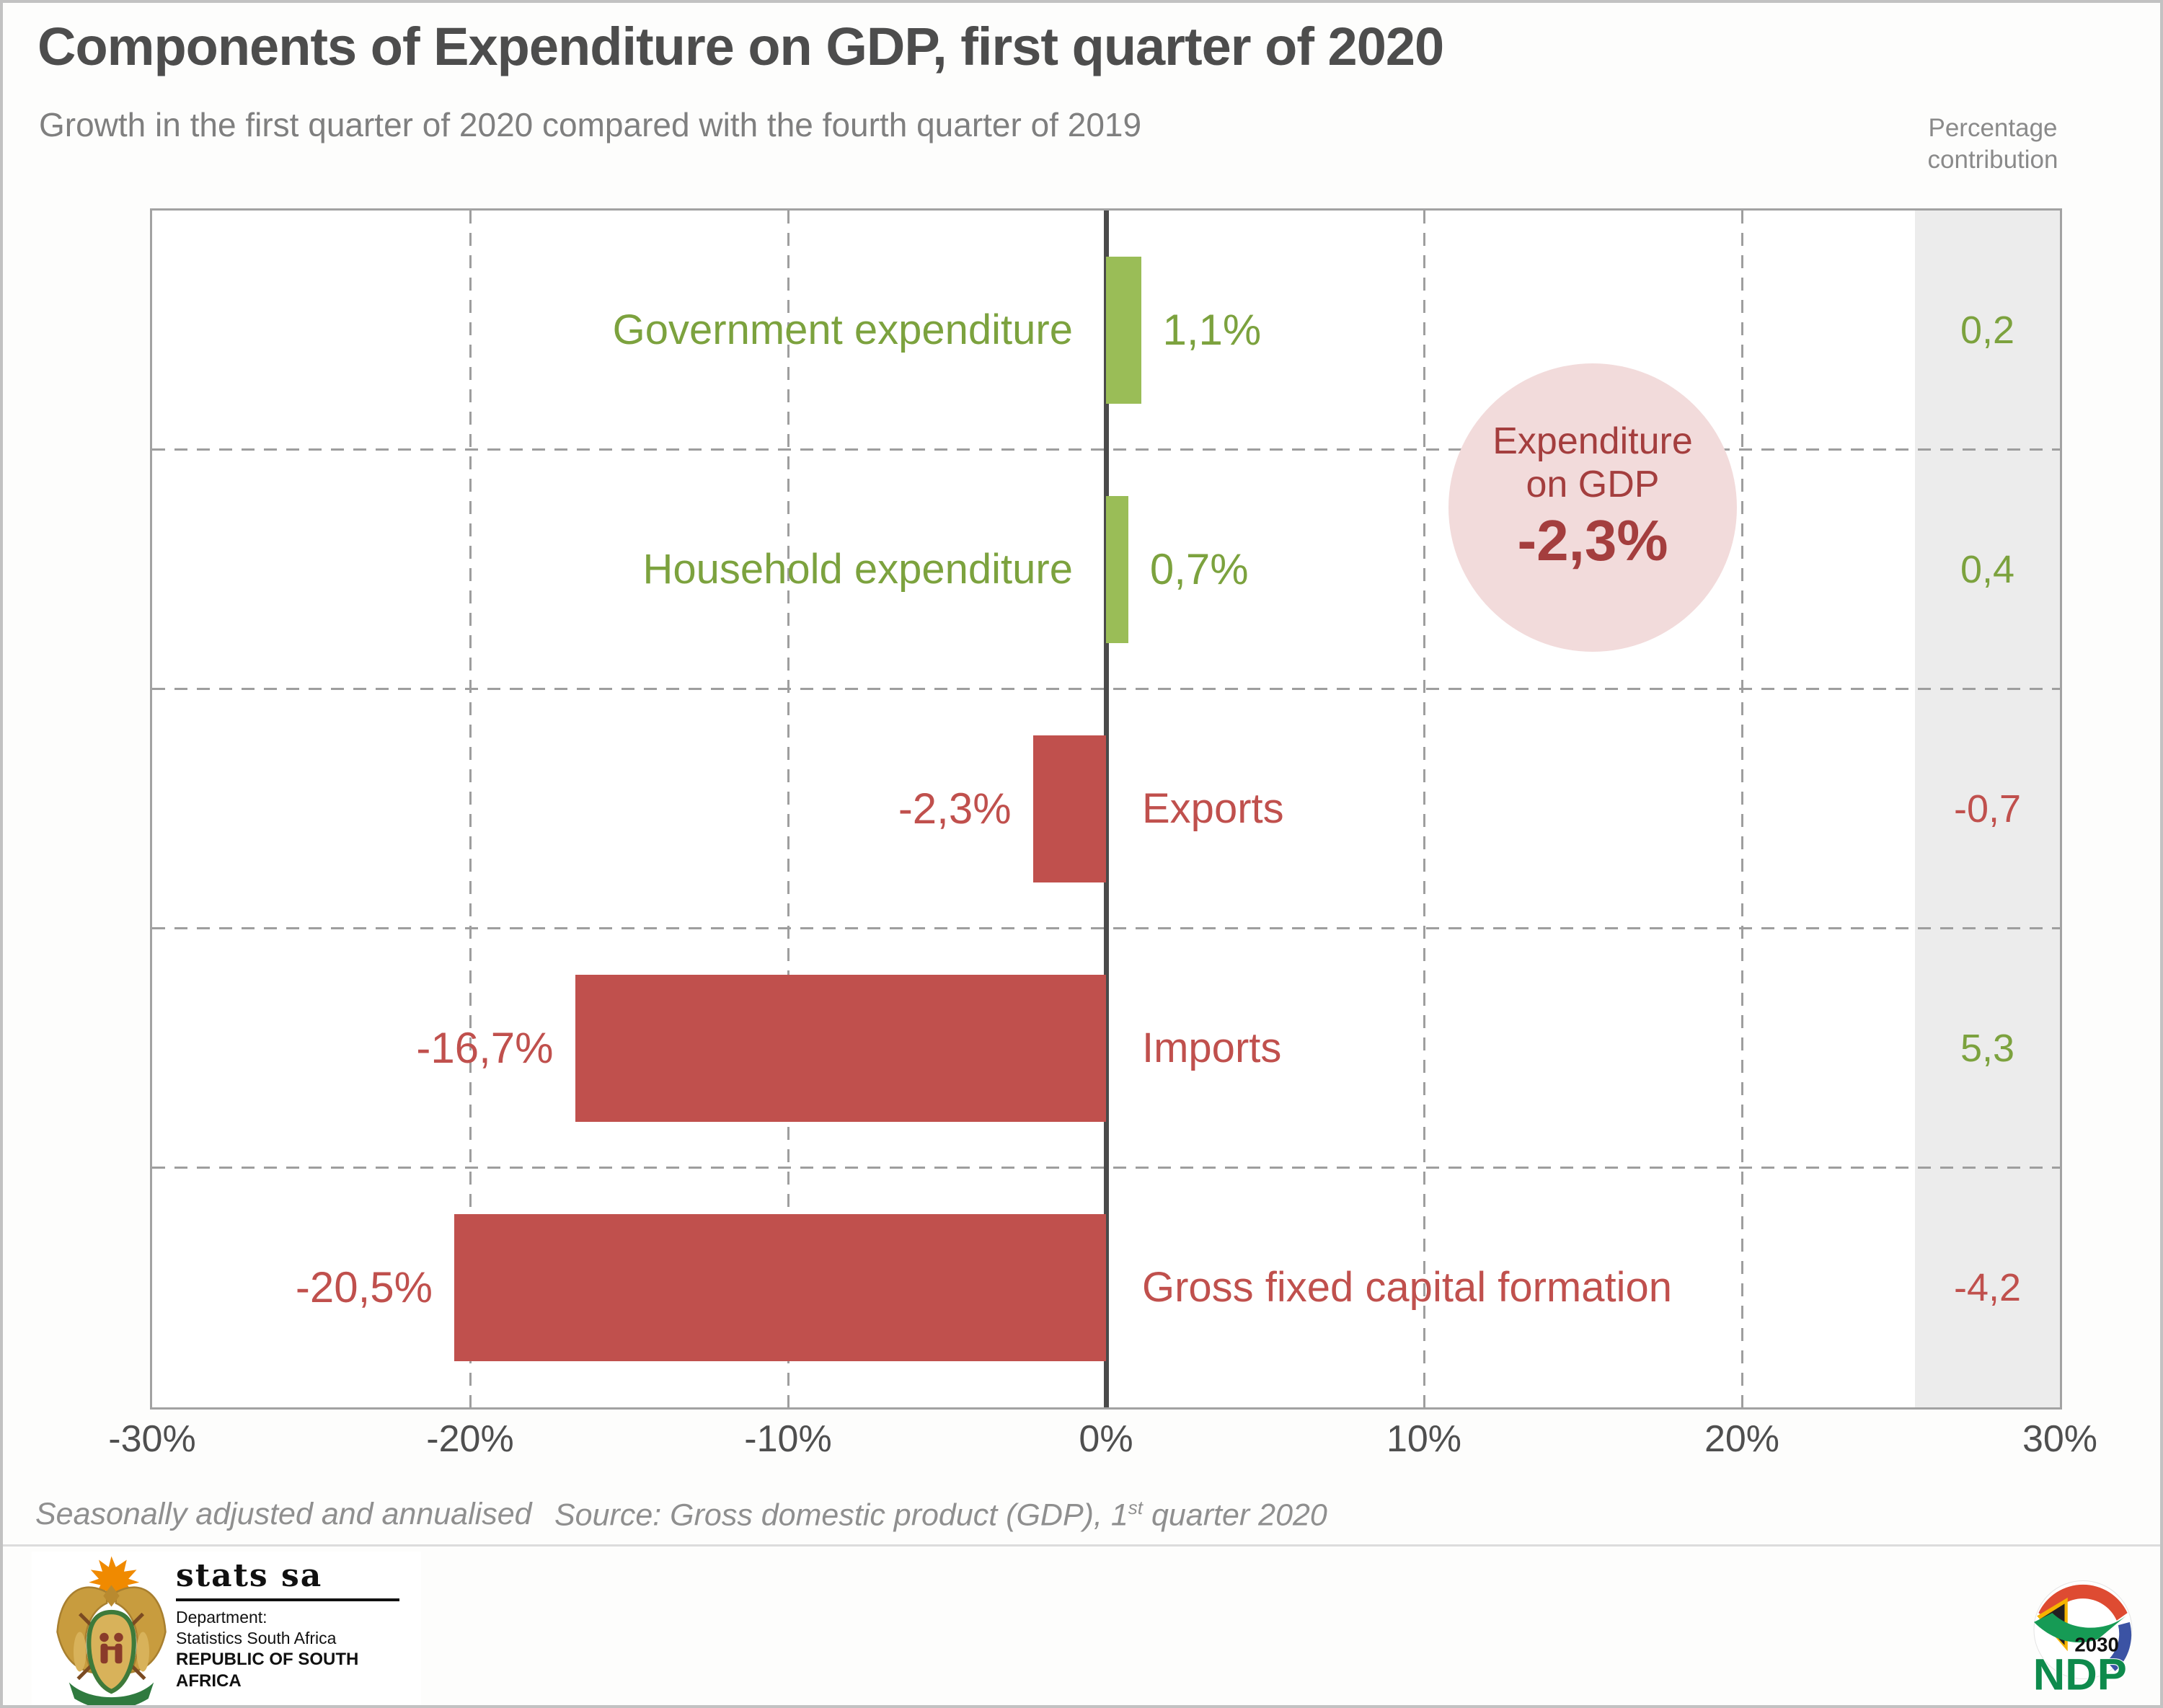 The height and width of the screenshot is (1708, 2163). I want to click on right-wing, so click(141, 1630).